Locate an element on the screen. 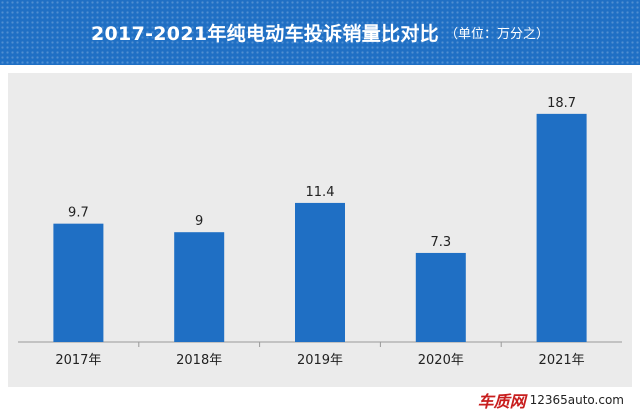  chart-title: 2017-2021年纯电动车投诉销量比对比 is located at coordinates (265, 34).